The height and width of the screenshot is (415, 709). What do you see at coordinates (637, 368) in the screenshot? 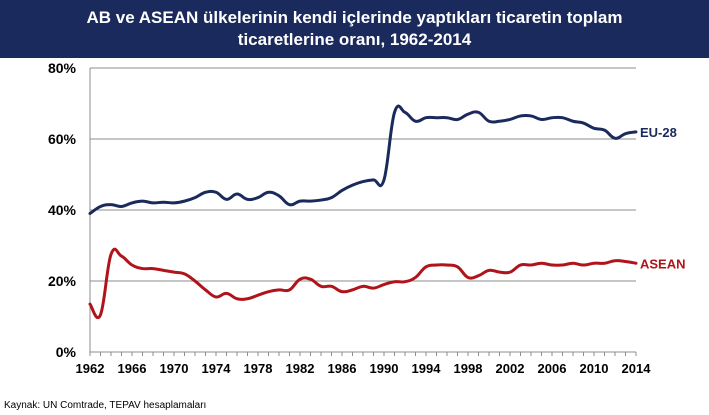
I see `x-tick-label: 2014` at bounding box center [637, 368].